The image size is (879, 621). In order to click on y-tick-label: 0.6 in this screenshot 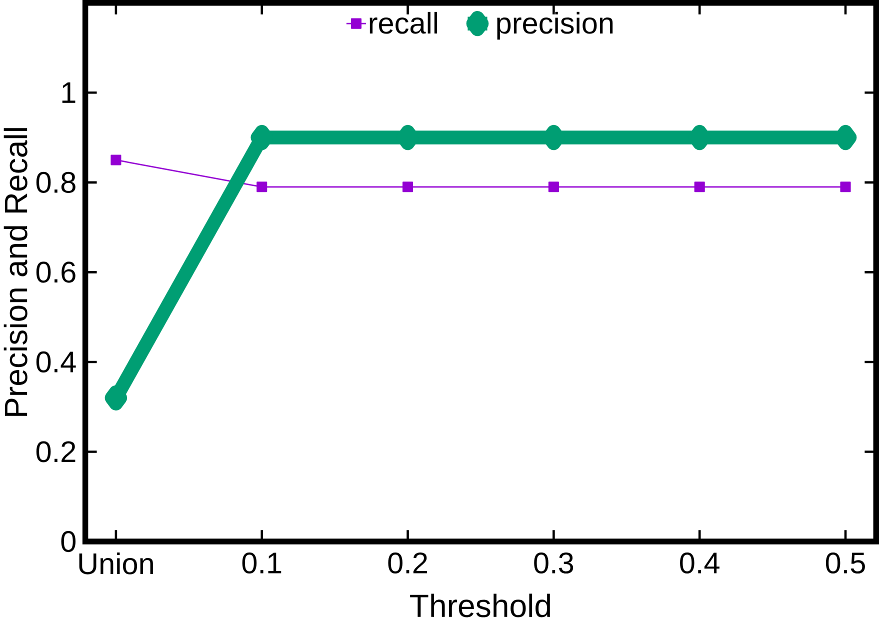, I will do `click(56, 272)`.